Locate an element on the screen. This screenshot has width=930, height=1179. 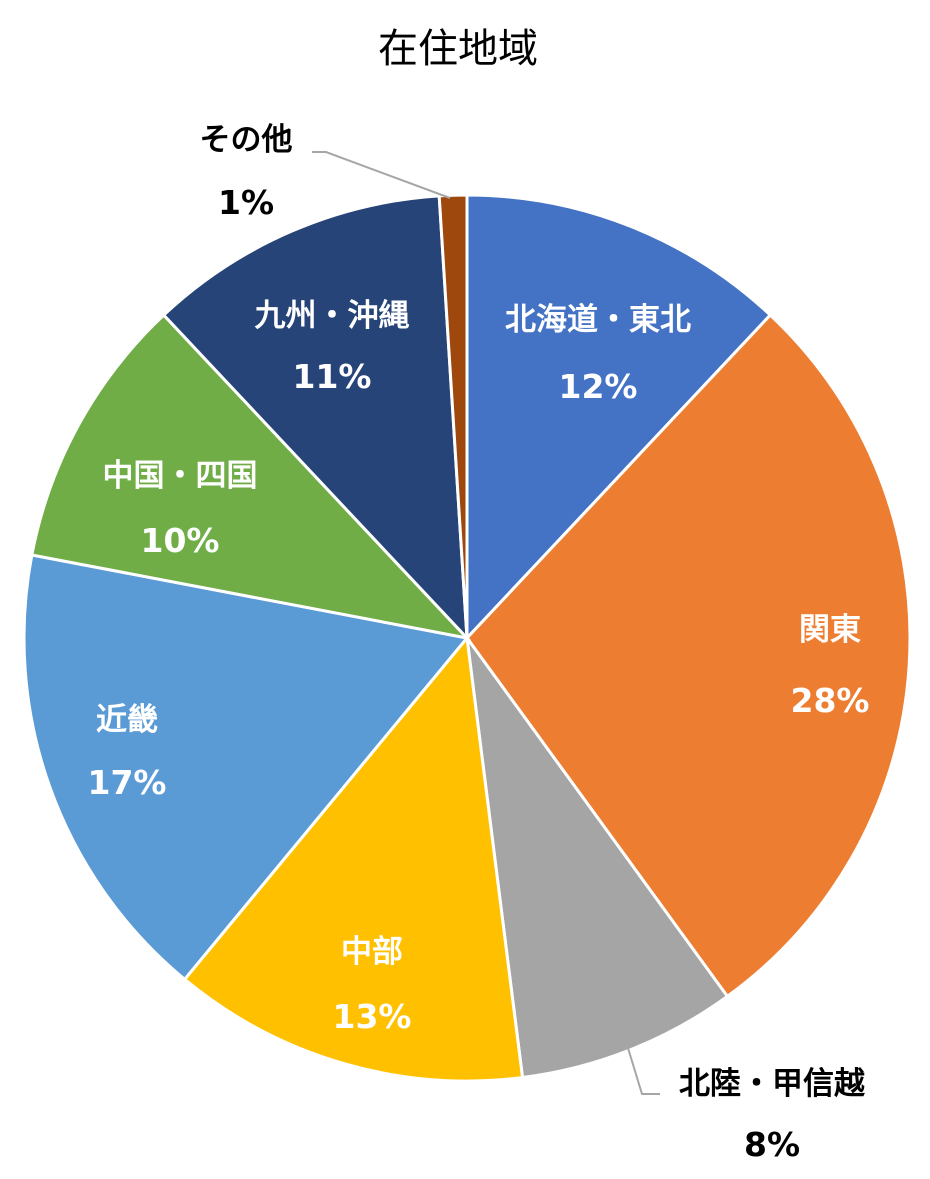
slice-percent-label: 10% is located at coordinates (180, 540).